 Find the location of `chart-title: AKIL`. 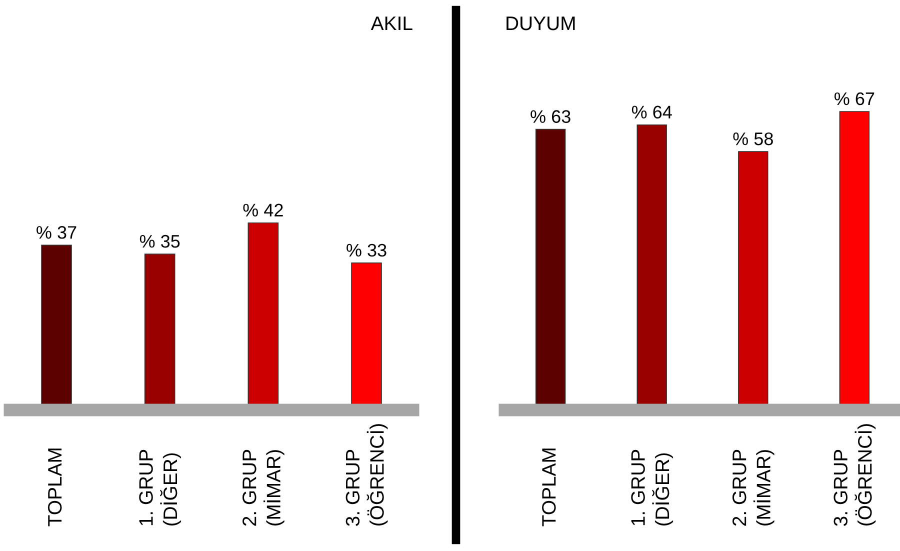

chart-title: AKIL is located at coordinates (391, 23).